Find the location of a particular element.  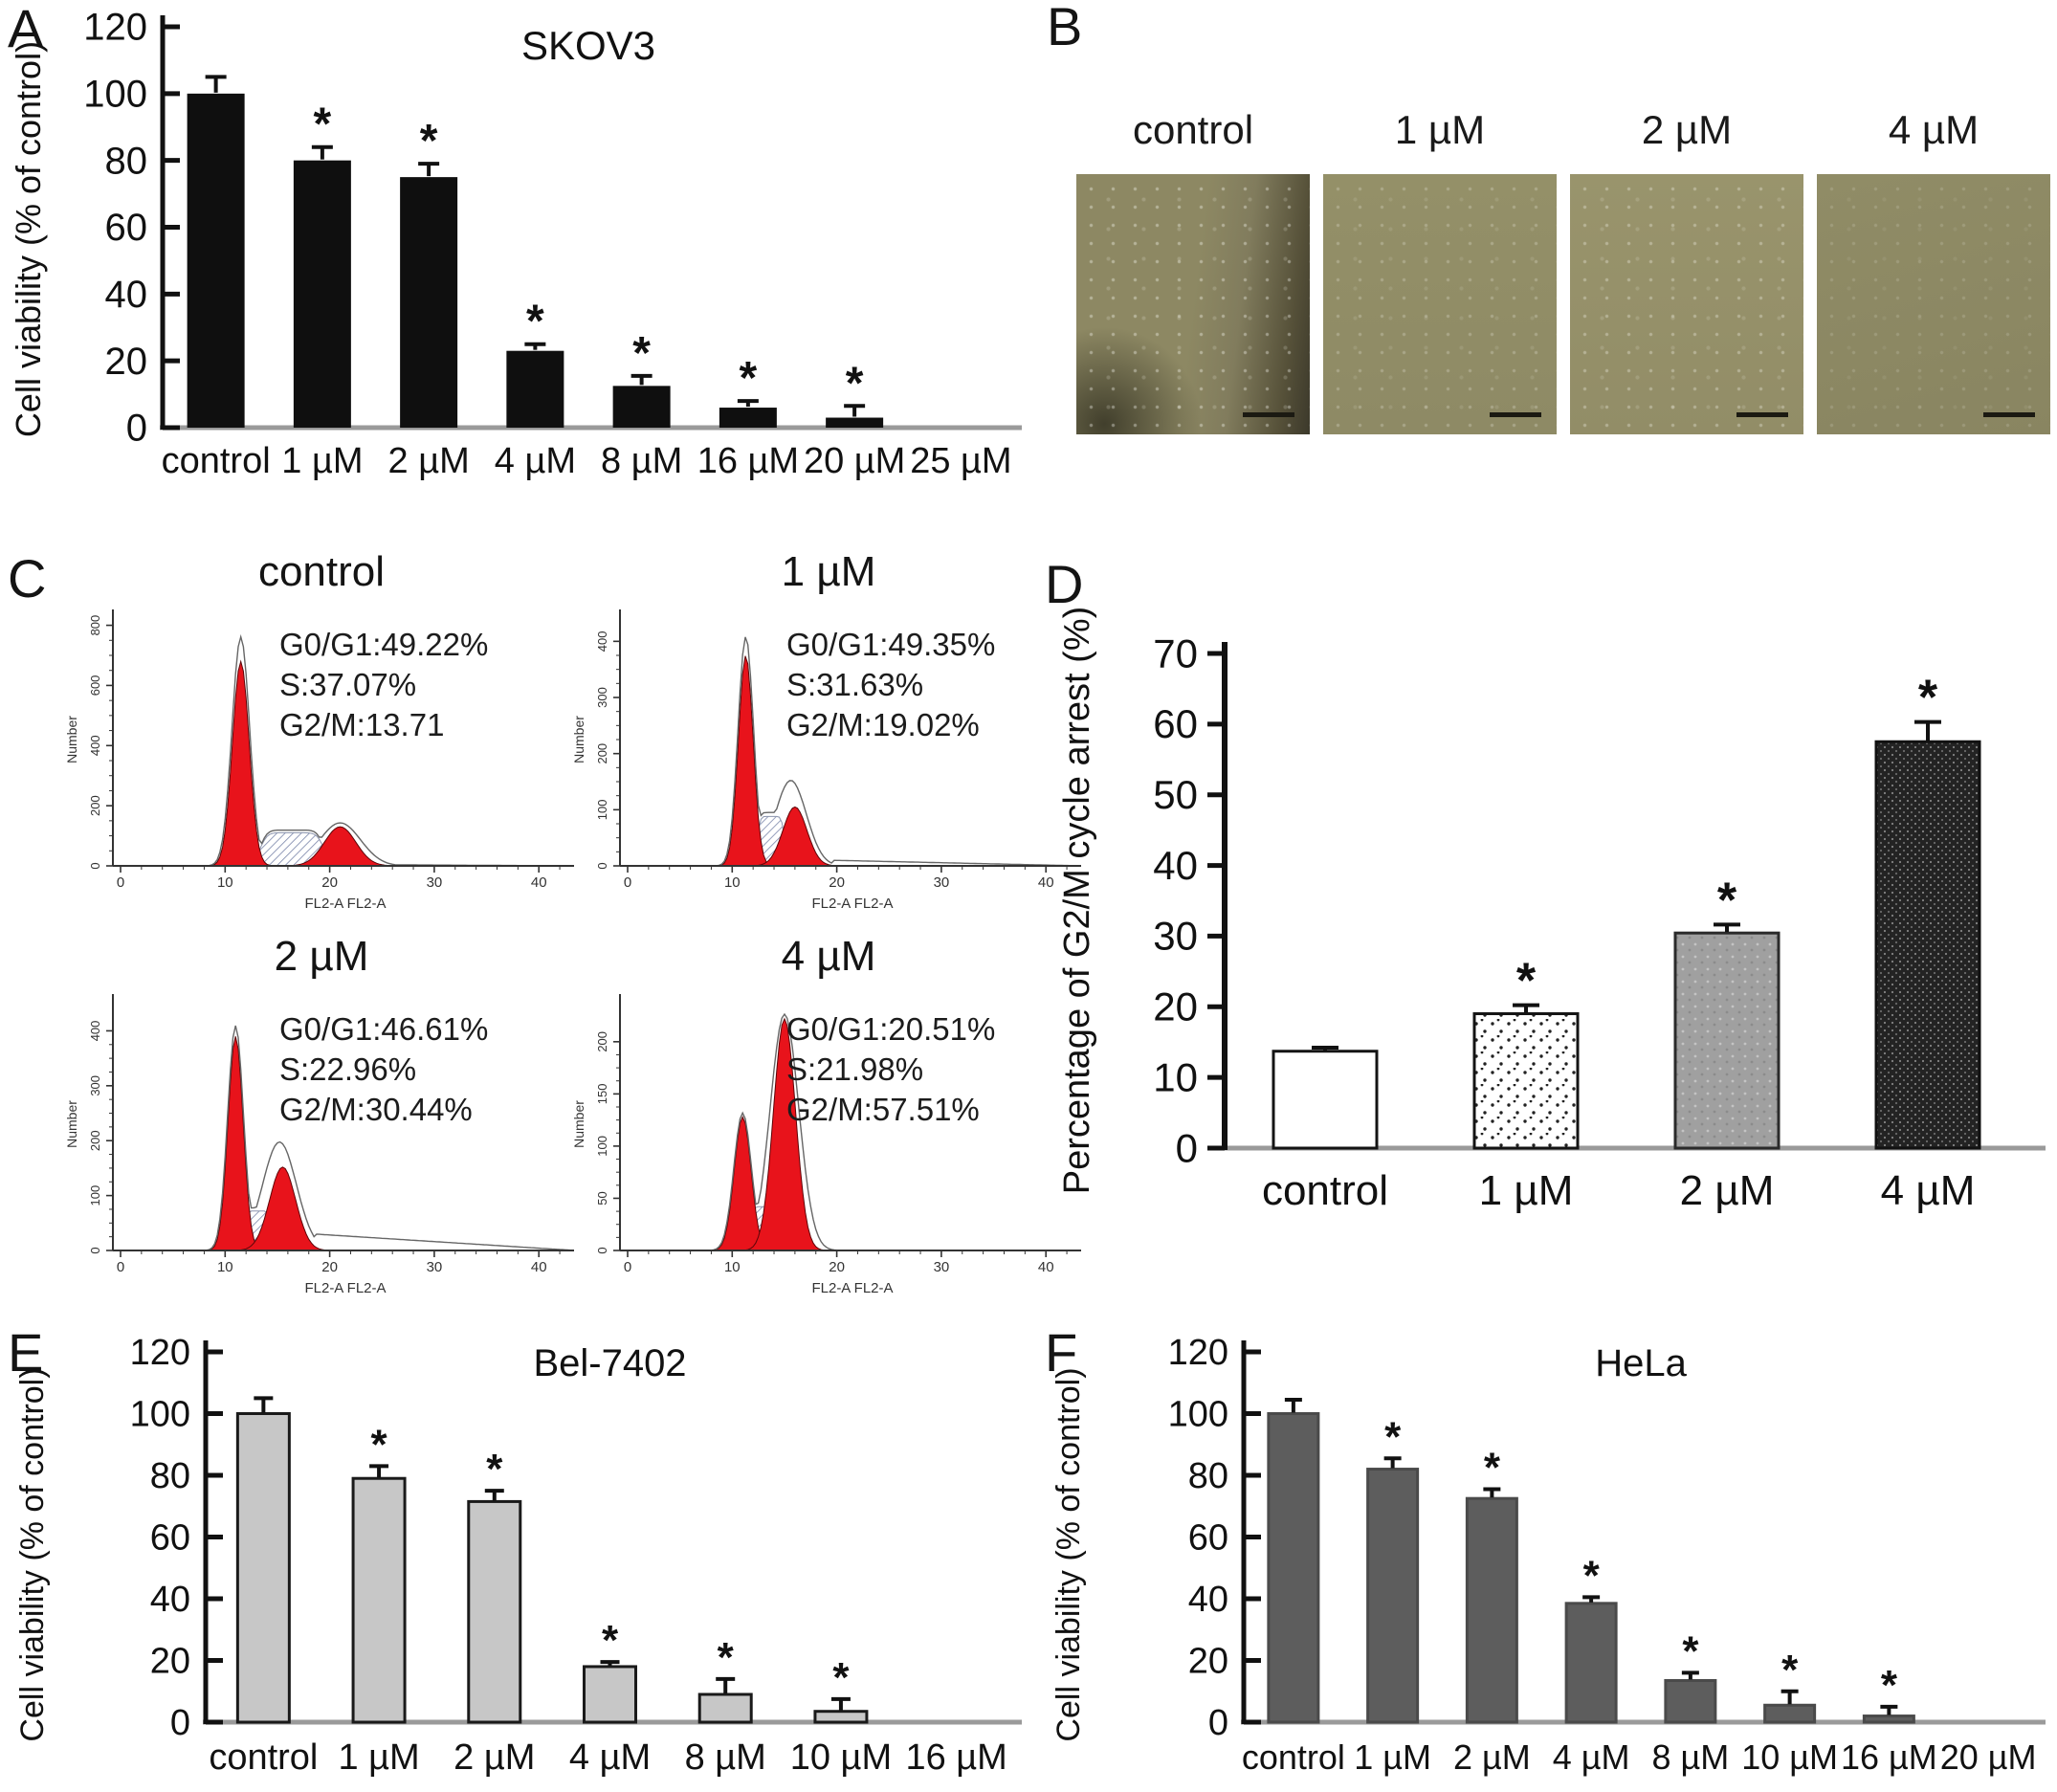

scale-bar is located at coordinates (2009, 414).